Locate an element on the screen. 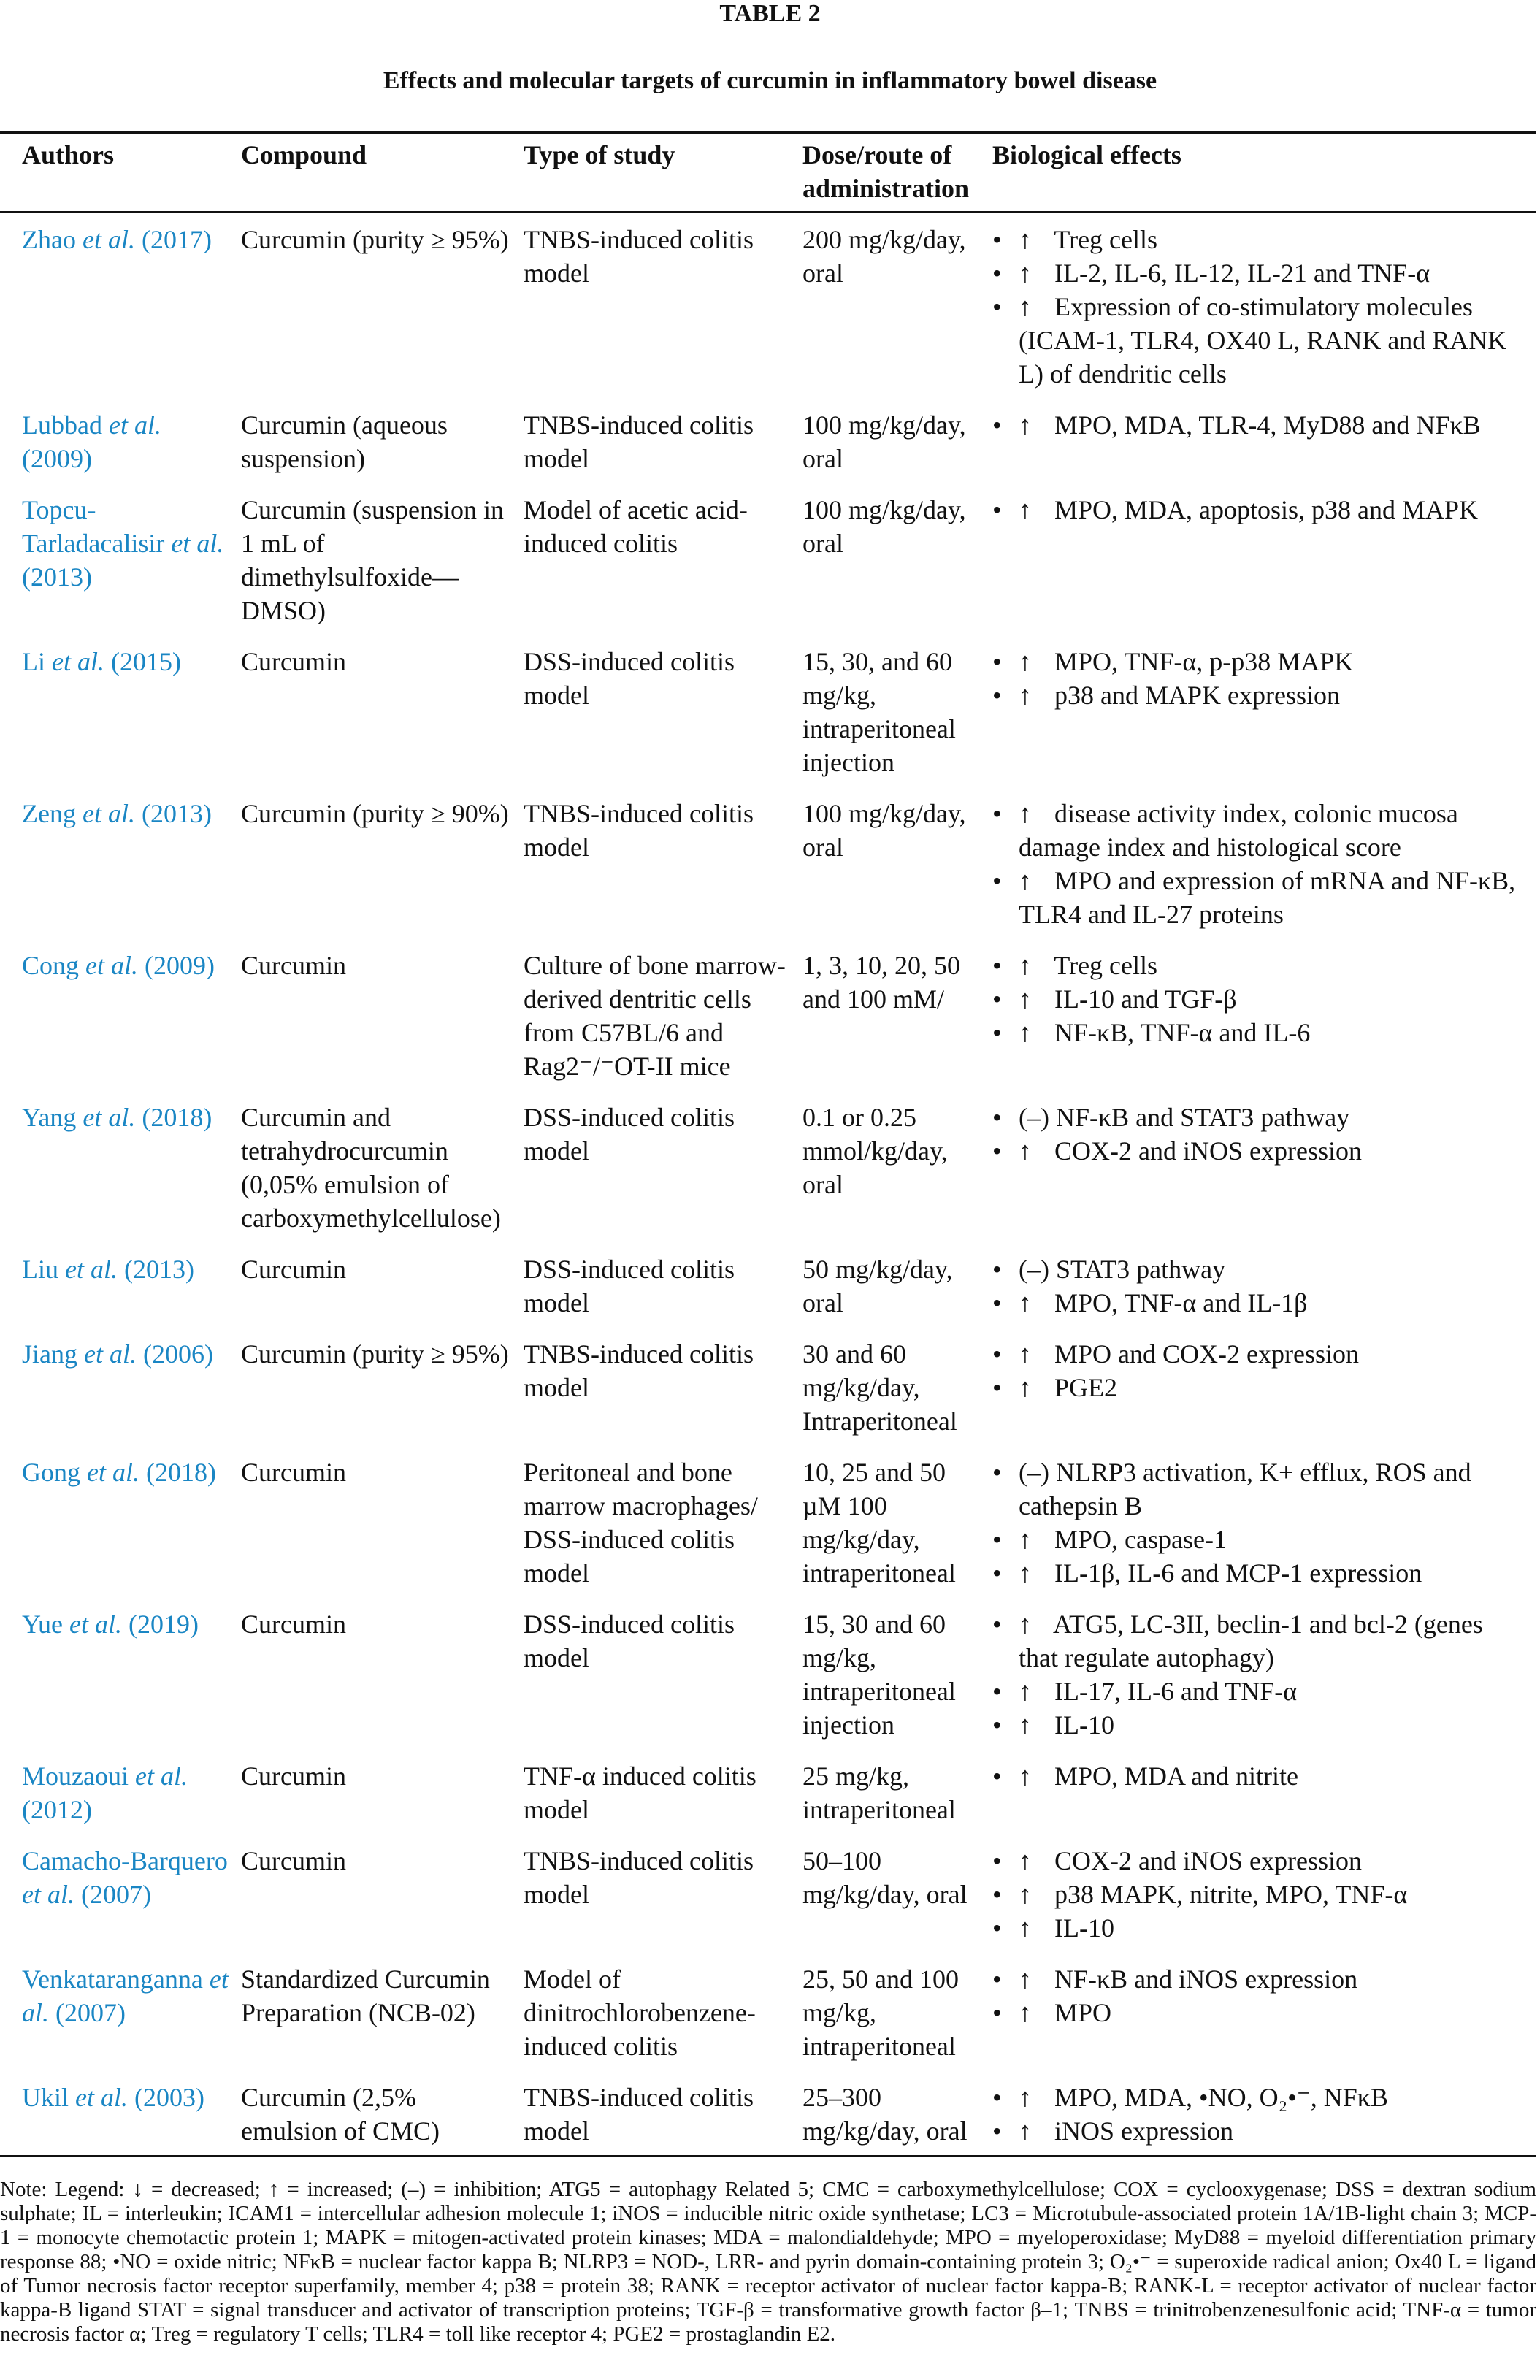  effect-text: IL-10 is located at coordinates (1084, 1928).